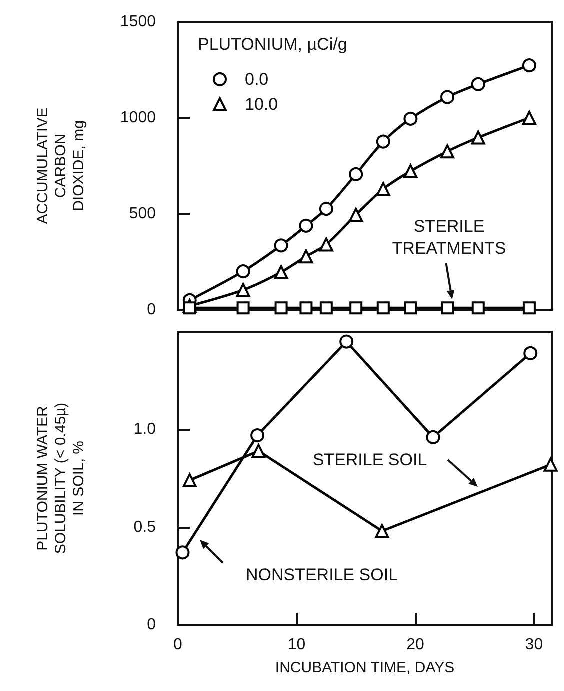 Image resolution: width=564 pixels, height=691 pixels. Describe the element at coordinates (370, 460) in the screenshot. I see `annotation: STERILE SOIL` at that location.